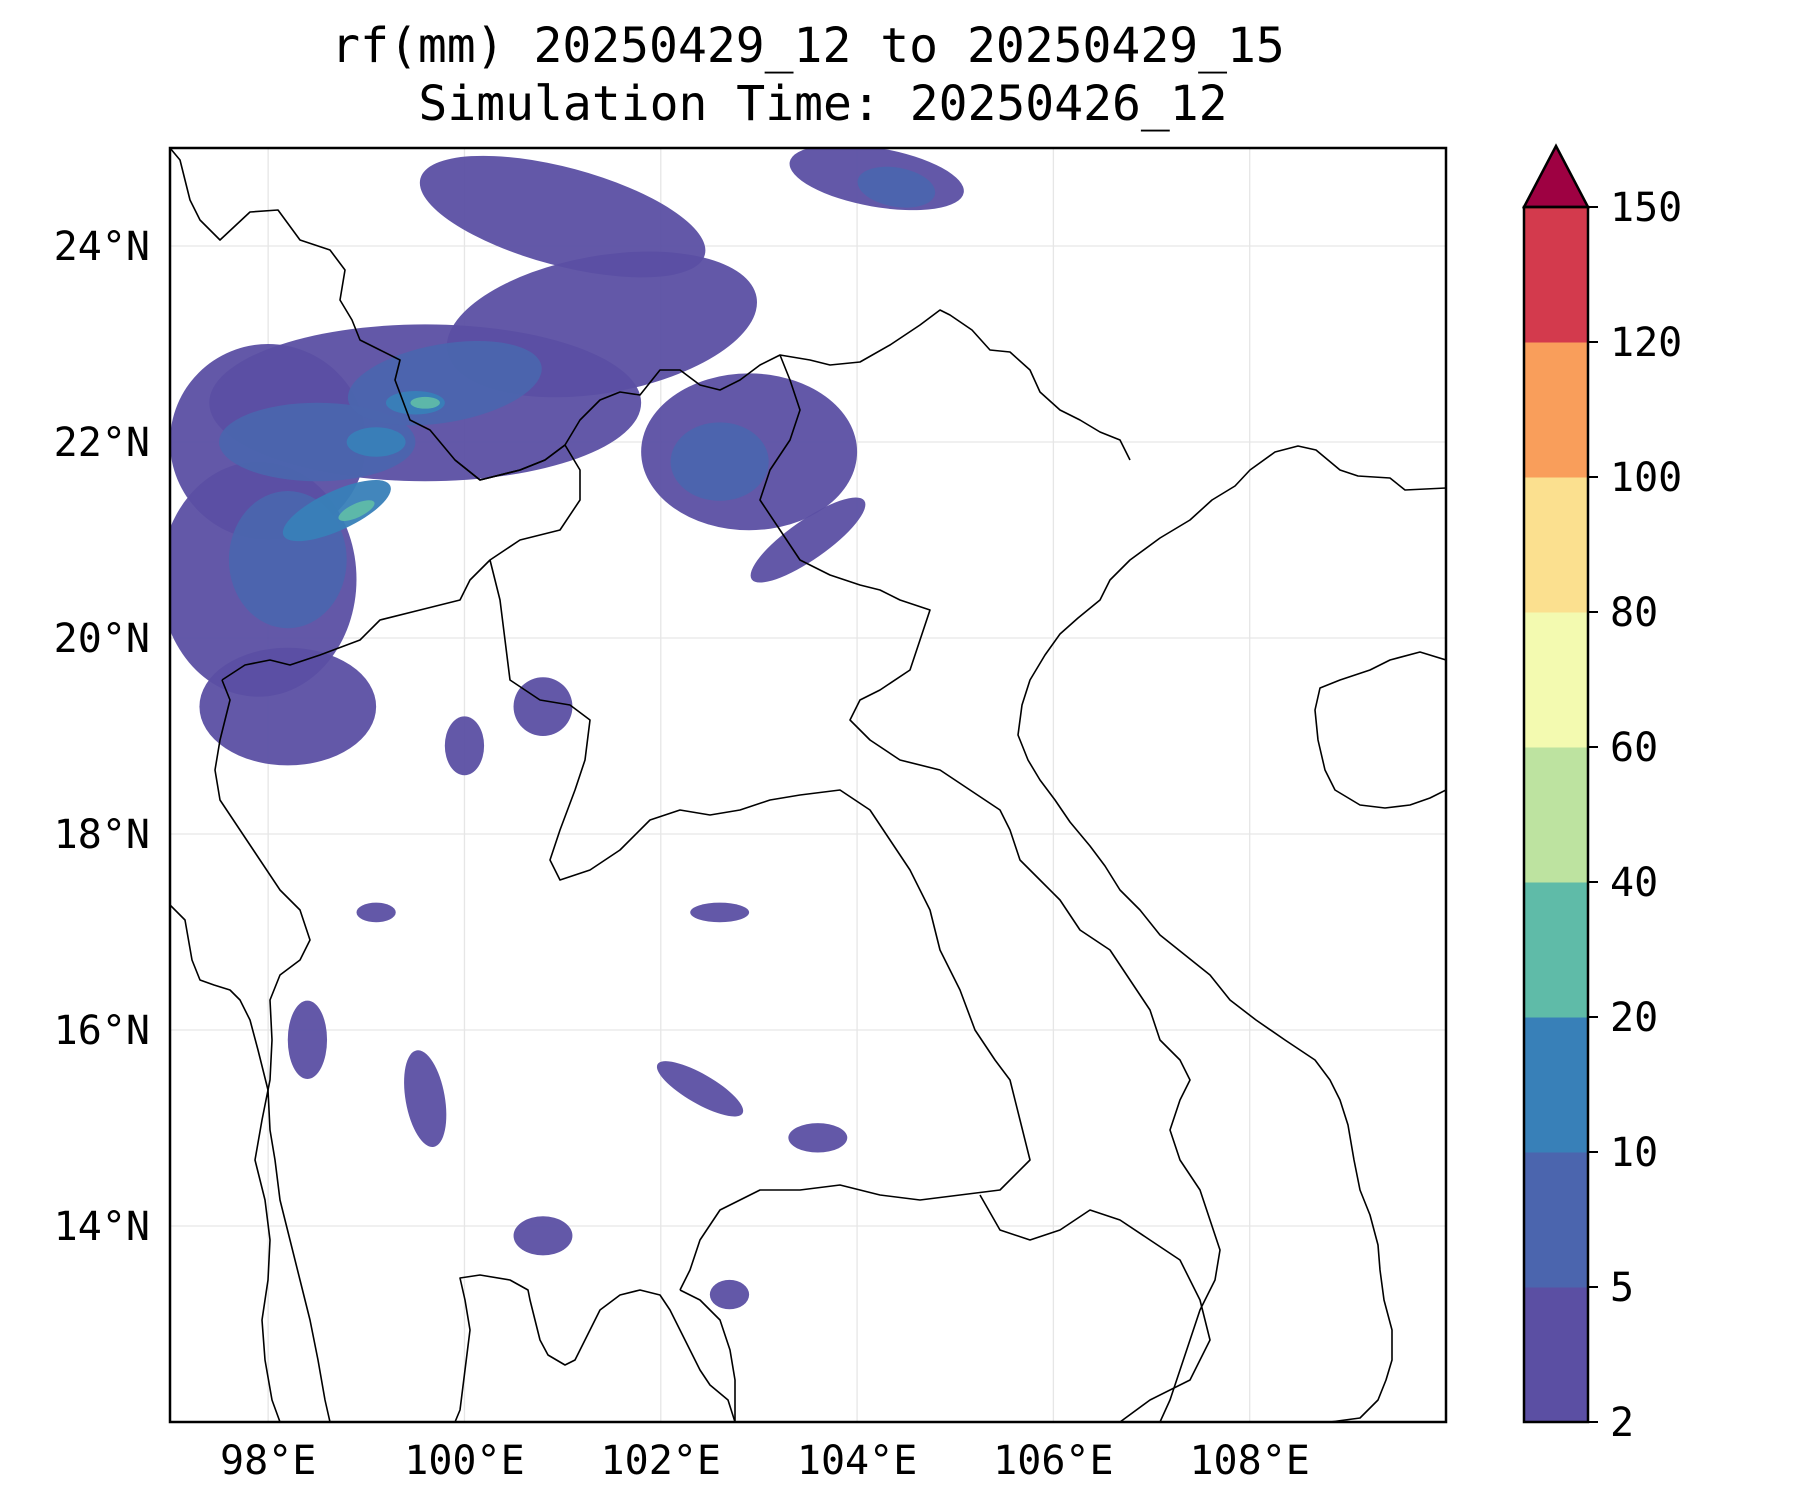 This screenshot has height=1500, width=1800. I want to click on colorbar-tick-label: 20, so click(1634, 1018).